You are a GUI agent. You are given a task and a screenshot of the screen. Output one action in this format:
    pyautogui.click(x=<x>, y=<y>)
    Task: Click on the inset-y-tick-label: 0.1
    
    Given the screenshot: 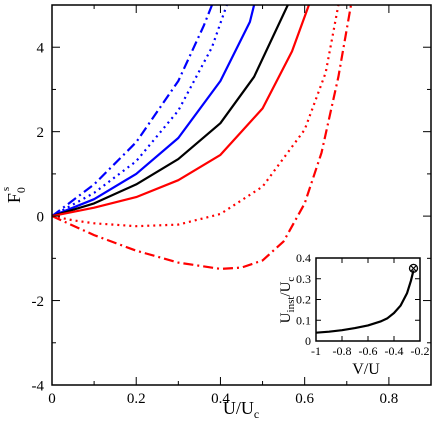 What is the action you would take?
    pyautogui.click(x=303, y=320)
    